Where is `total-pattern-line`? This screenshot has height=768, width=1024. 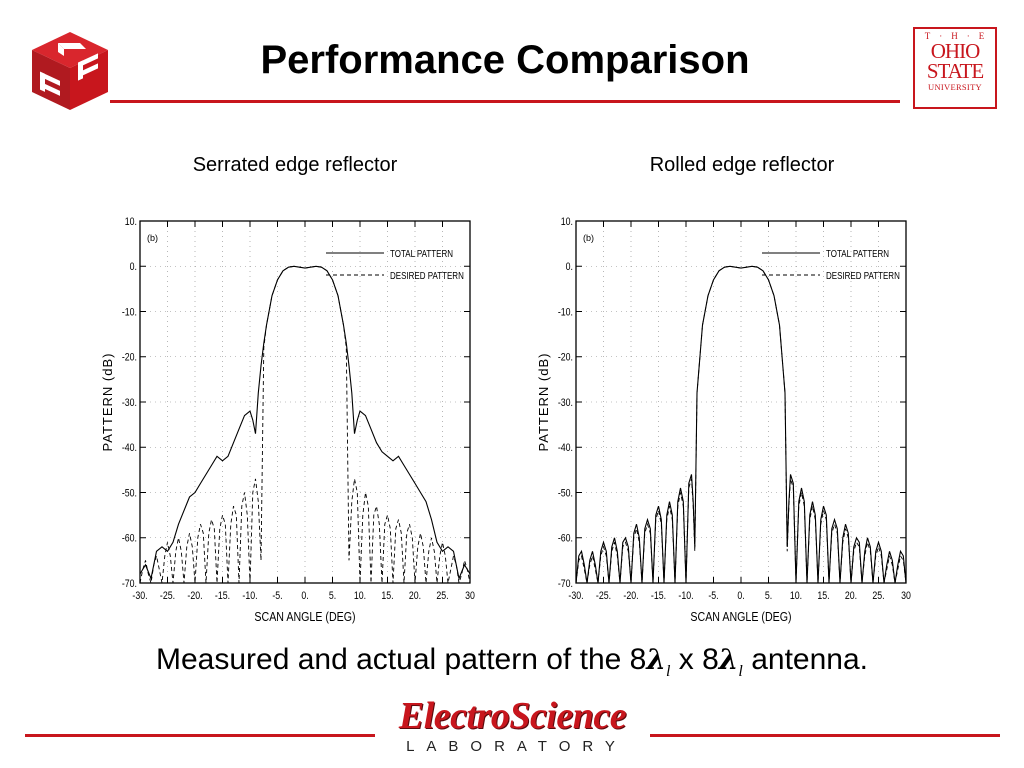
total-pattern-line is located at coordinates (741, 424).